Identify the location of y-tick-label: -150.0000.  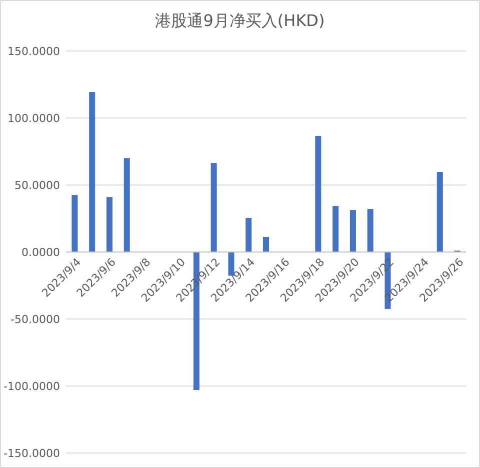
(32, 453).